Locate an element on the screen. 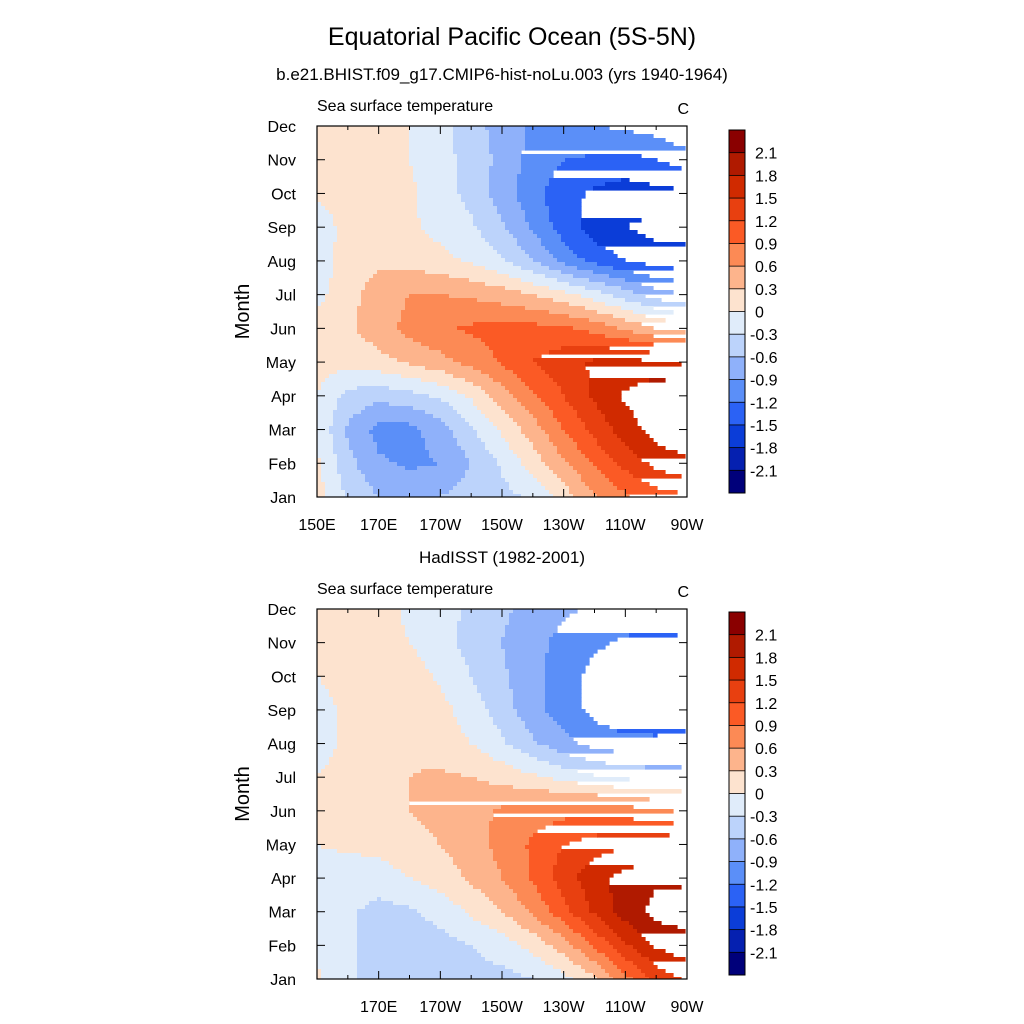 The width and height of the screenshot is (1024, 1024). ytick-label: May is located at coordinates (281, 363).